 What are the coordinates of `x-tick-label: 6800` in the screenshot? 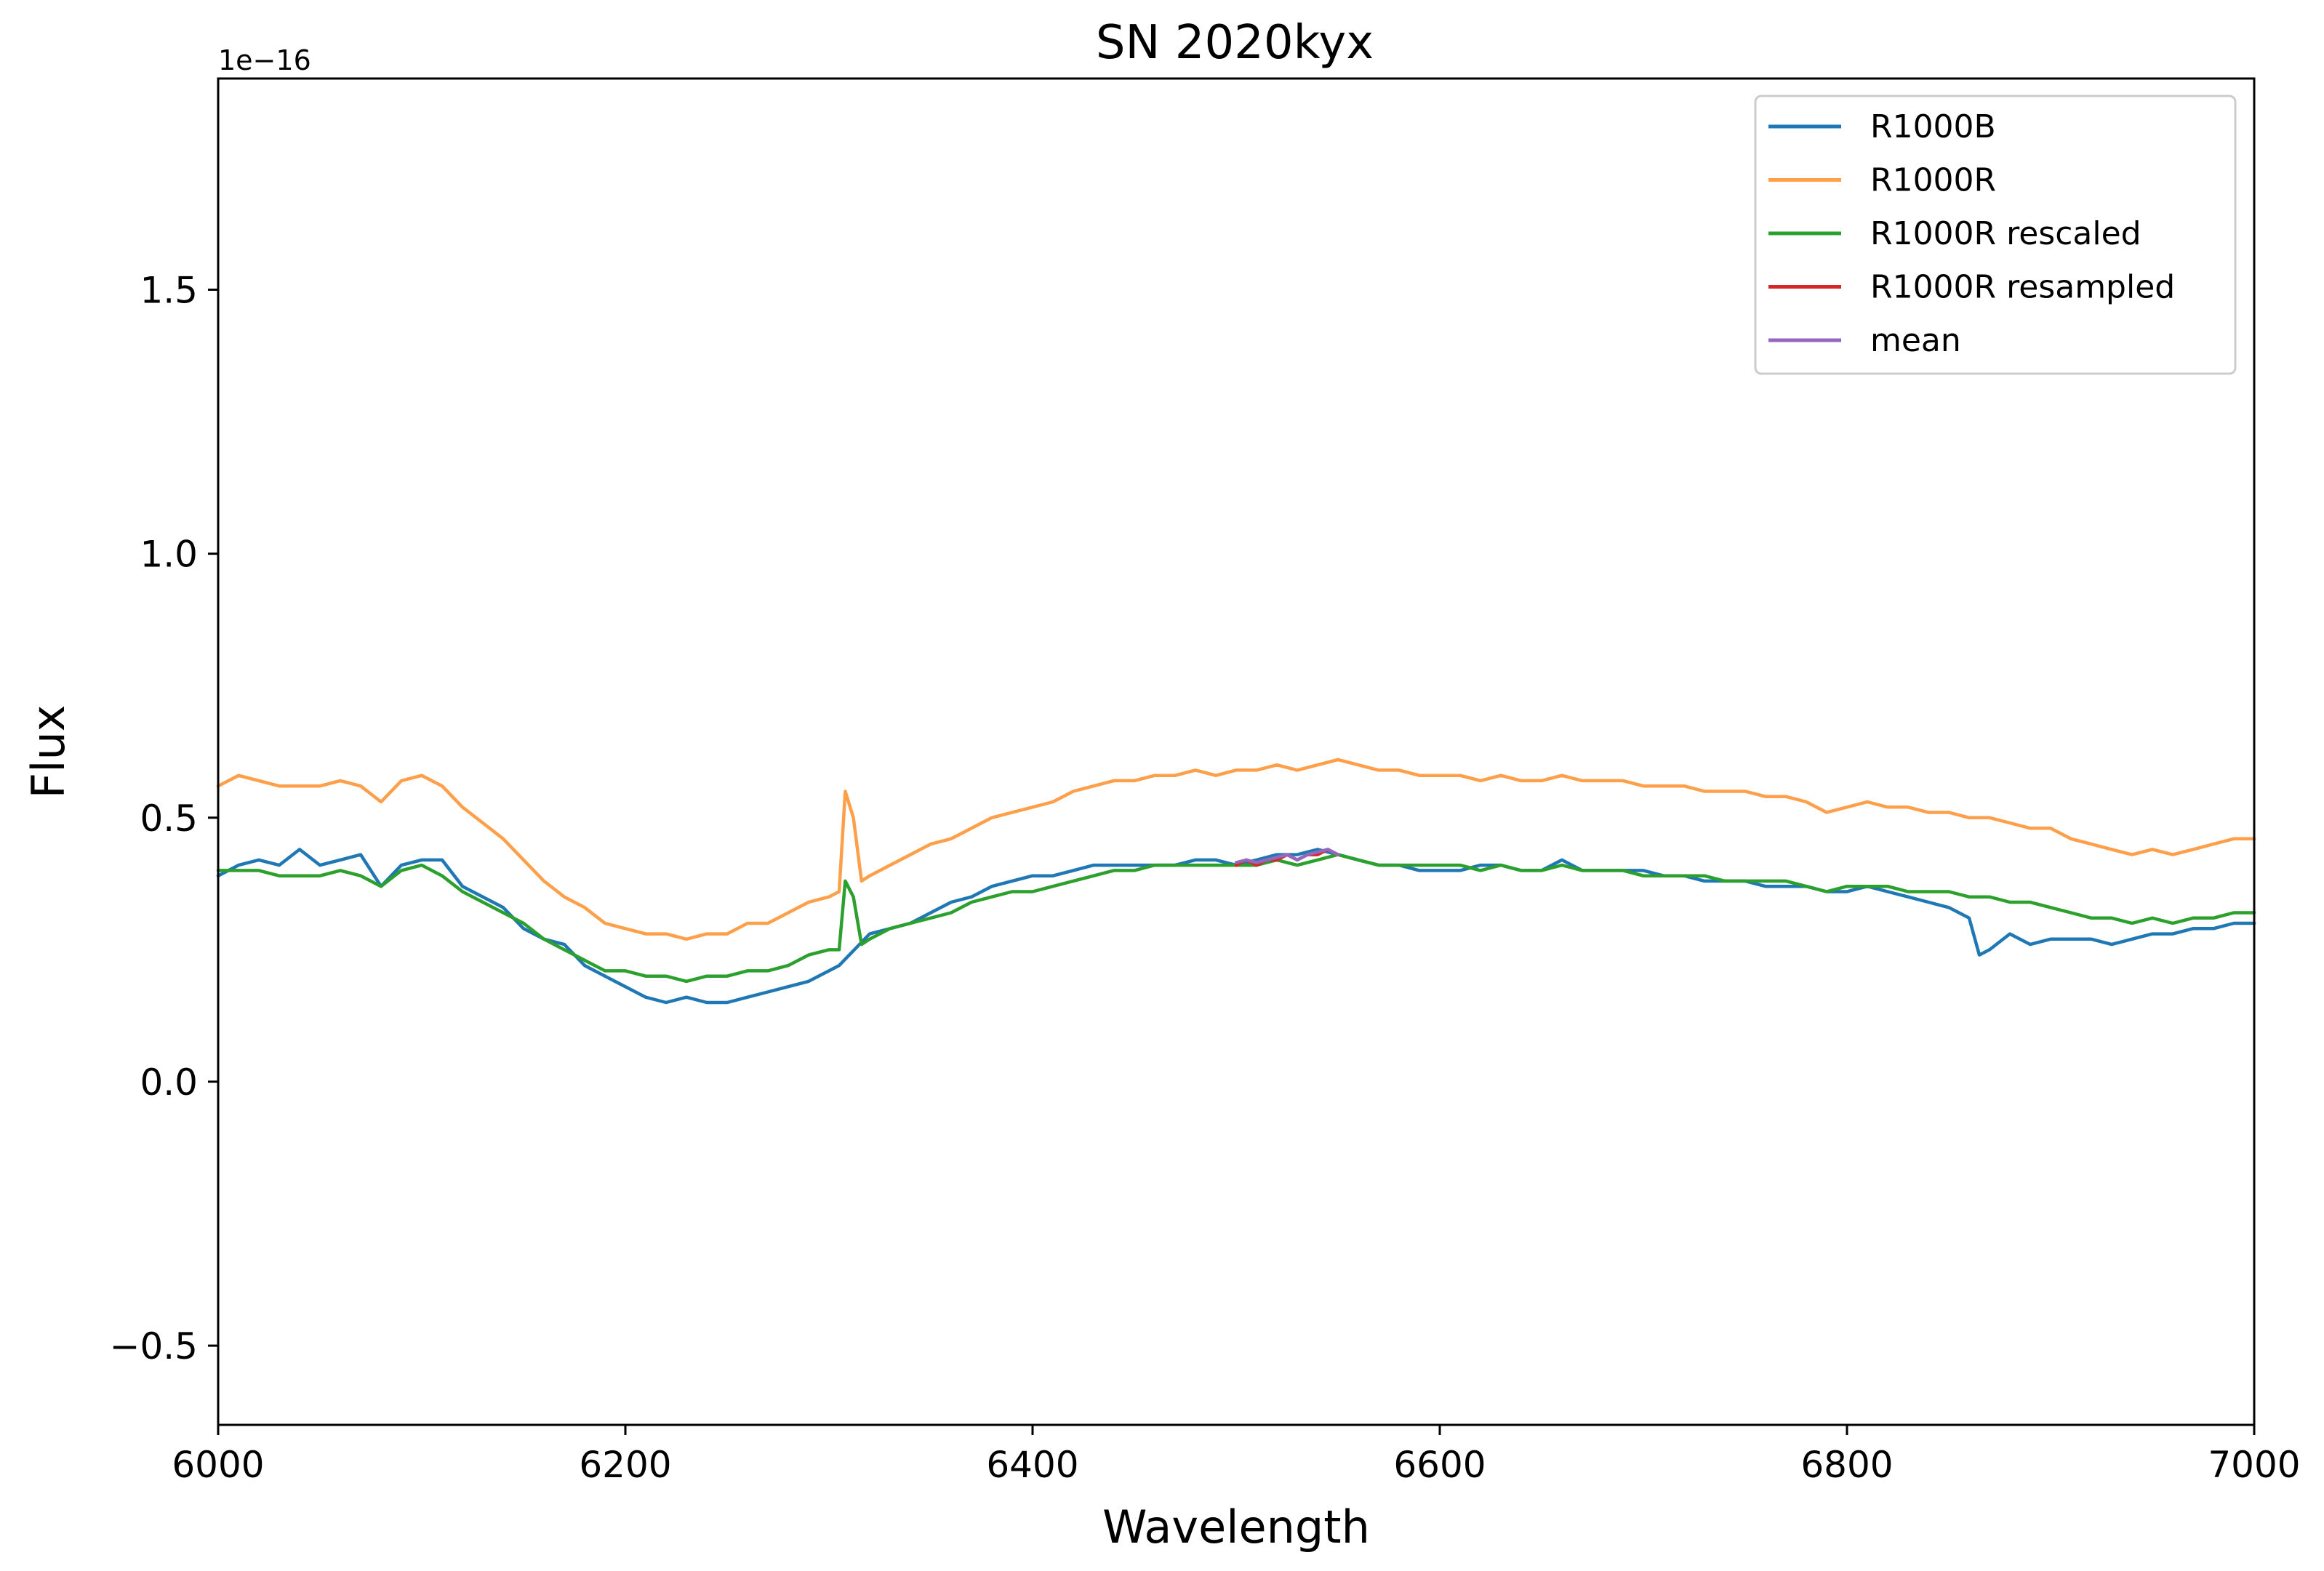 It's located at (1846, 1465).